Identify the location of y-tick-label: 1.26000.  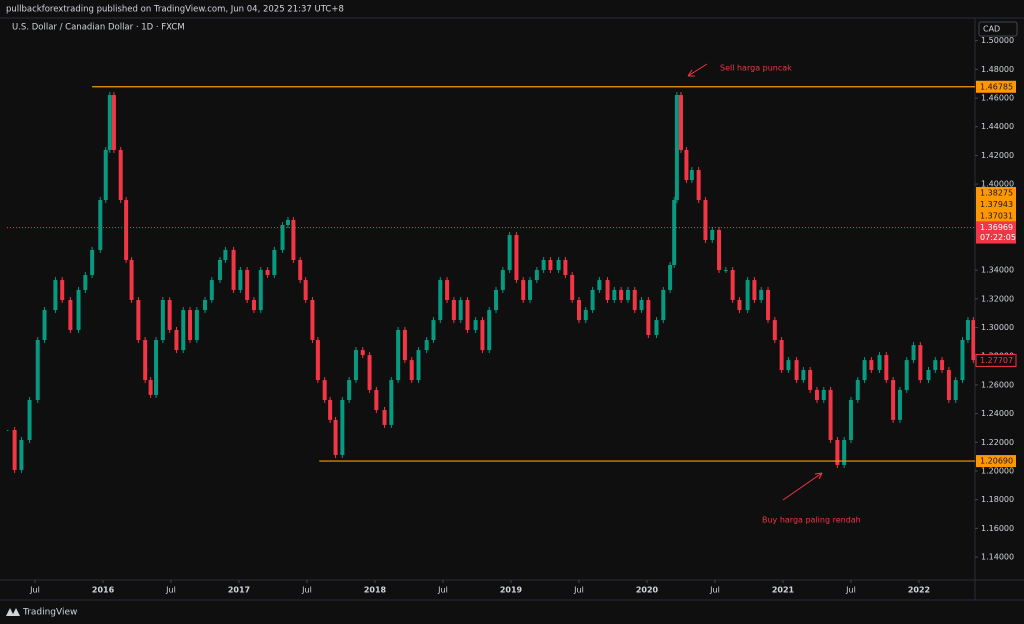
(997, 384).